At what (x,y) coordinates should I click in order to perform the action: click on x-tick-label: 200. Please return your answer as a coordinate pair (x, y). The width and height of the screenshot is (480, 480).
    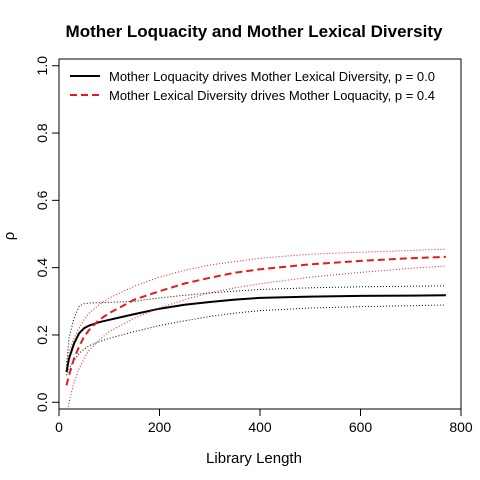
    Looking at the image, I should click on (160, 427).